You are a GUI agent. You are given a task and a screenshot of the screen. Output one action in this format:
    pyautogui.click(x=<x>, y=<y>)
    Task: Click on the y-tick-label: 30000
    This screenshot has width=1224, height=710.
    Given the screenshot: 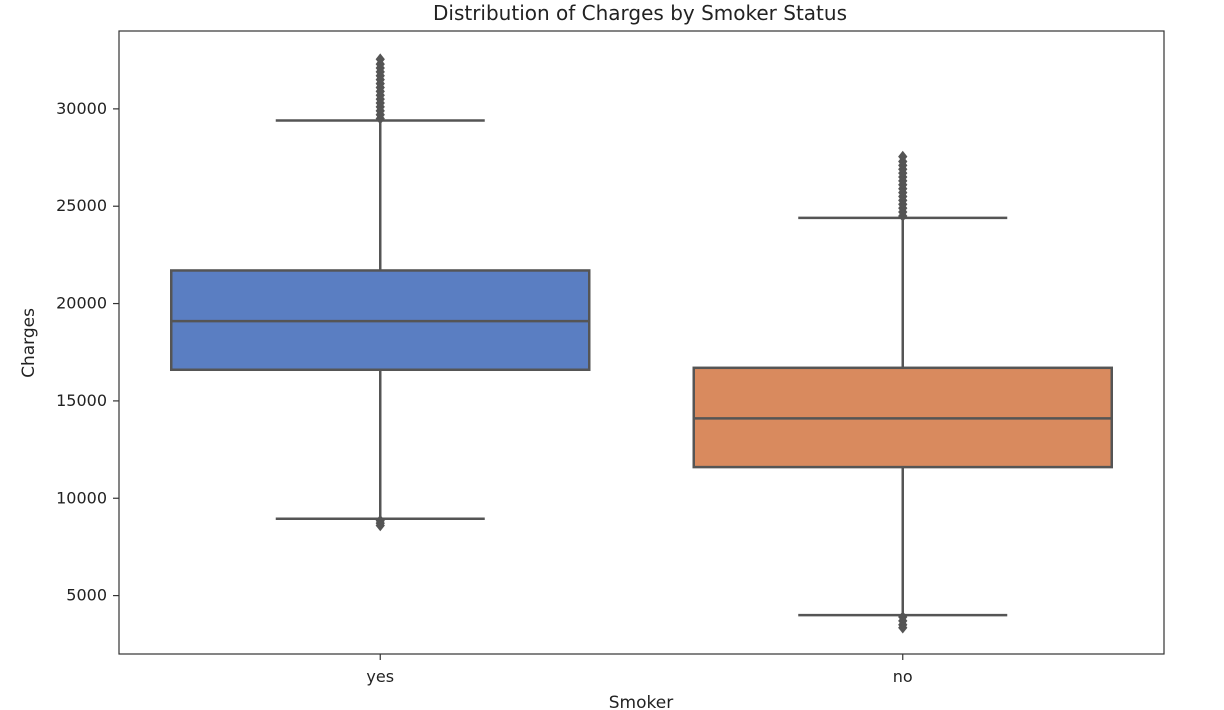 What is the action you would take?
    pyautogui.click(x=81, y=108)
    